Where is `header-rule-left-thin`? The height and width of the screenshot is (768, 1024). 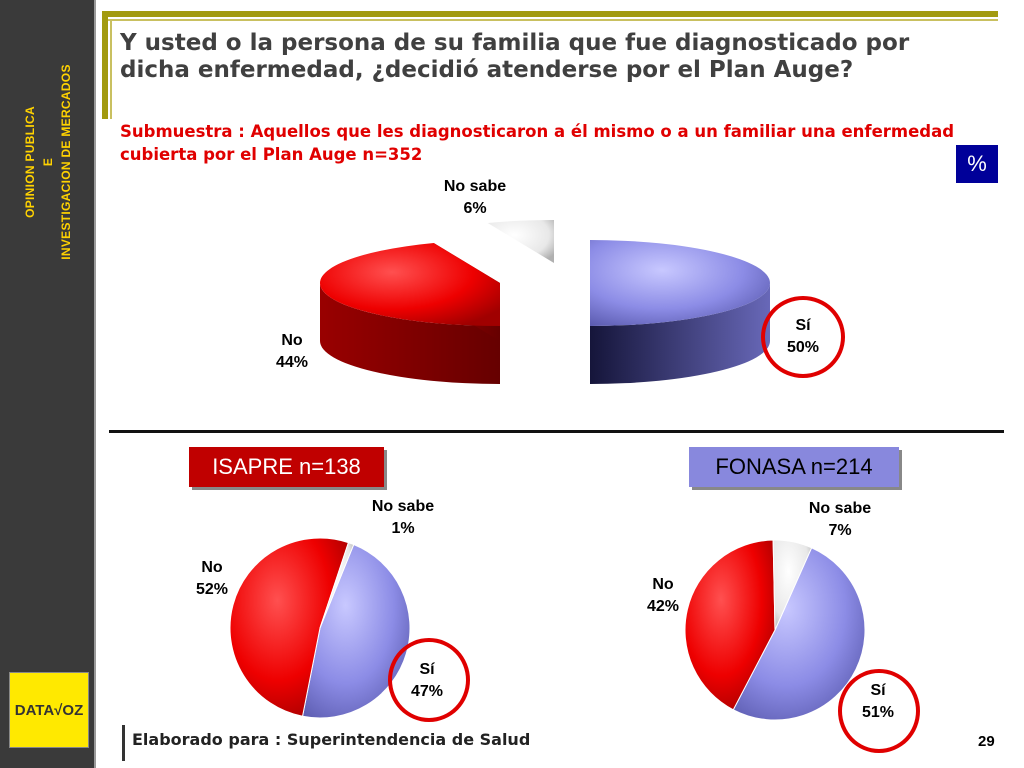
header-rule-left-thin is located at coordinates (111, 69).